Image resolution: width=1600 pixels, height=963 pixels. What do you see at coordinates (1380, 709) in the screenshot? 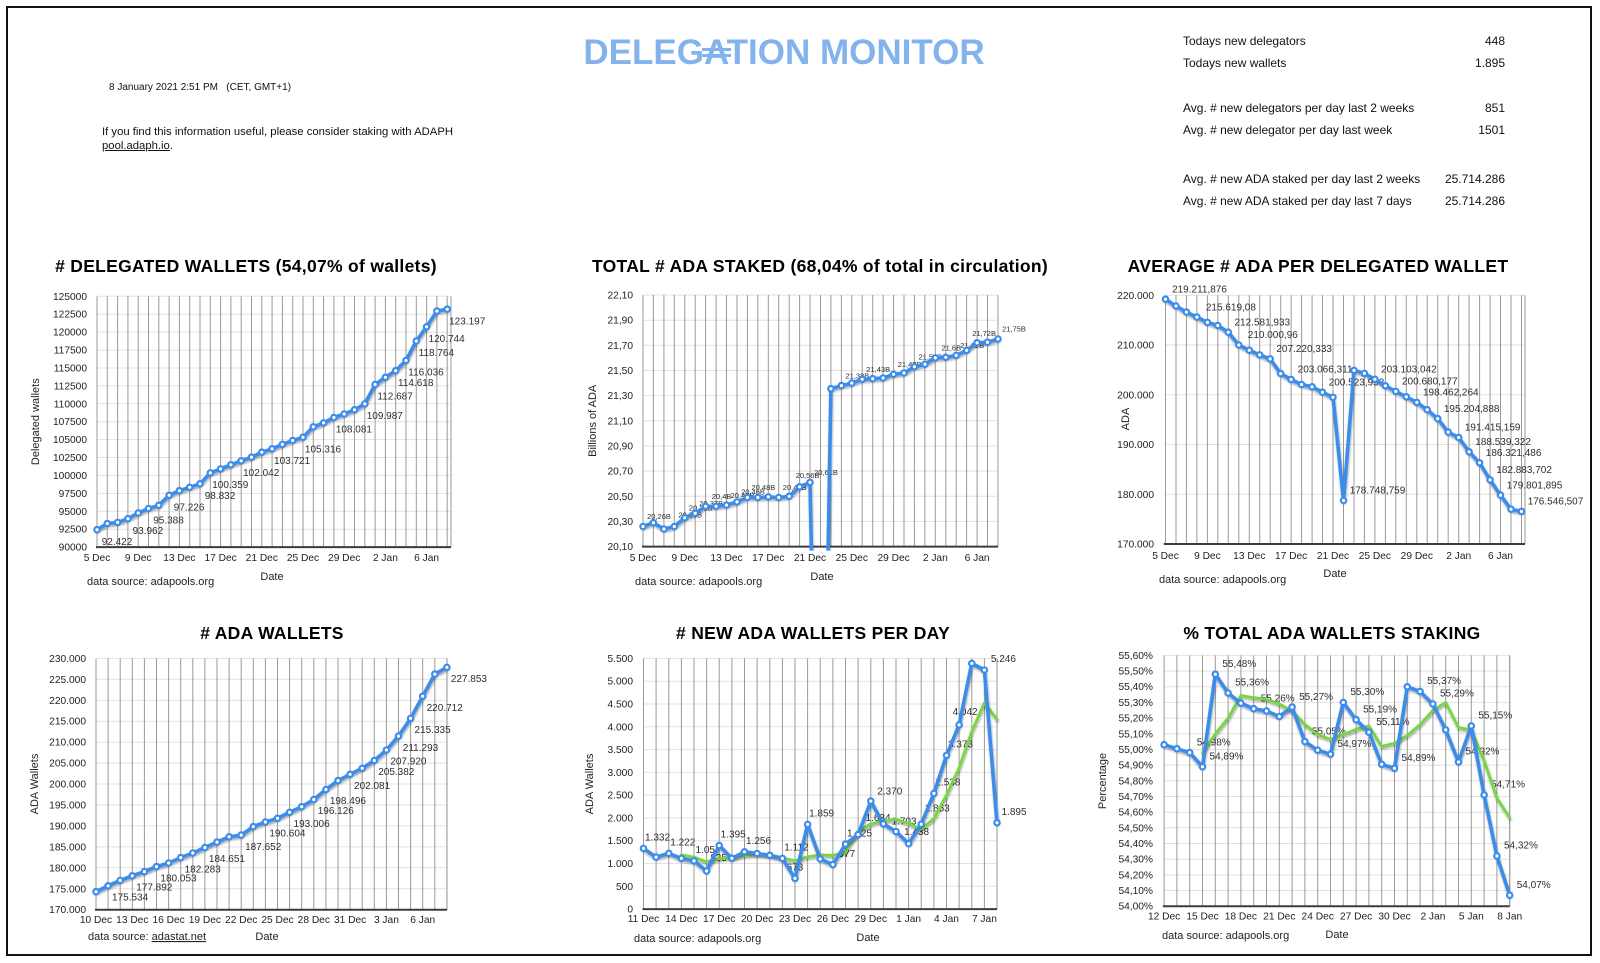
I see `svg-text: 55,19%` at bounding box center [1380, 709].